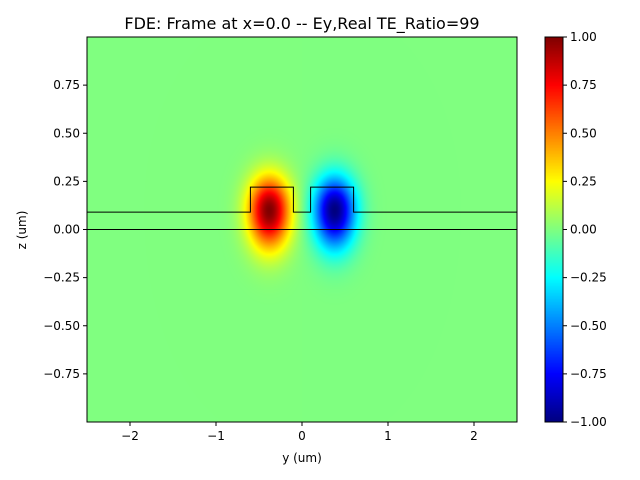 Image resolution: width=640 pixels, height=480 pixels. What do you see at coordinates (66, 85) in the screenshot?
I see `y-tick-label: 0.75` at bounding box center [66, 85].